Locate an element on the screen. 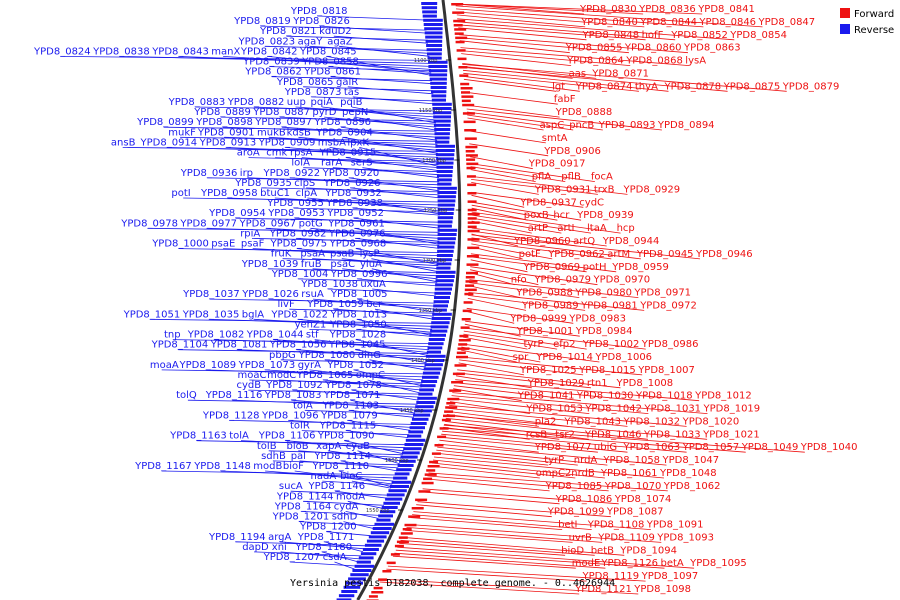 This screenshot has width=900, height=600. reverse-gene-label: cyaB is located at coordinates (358, 446).